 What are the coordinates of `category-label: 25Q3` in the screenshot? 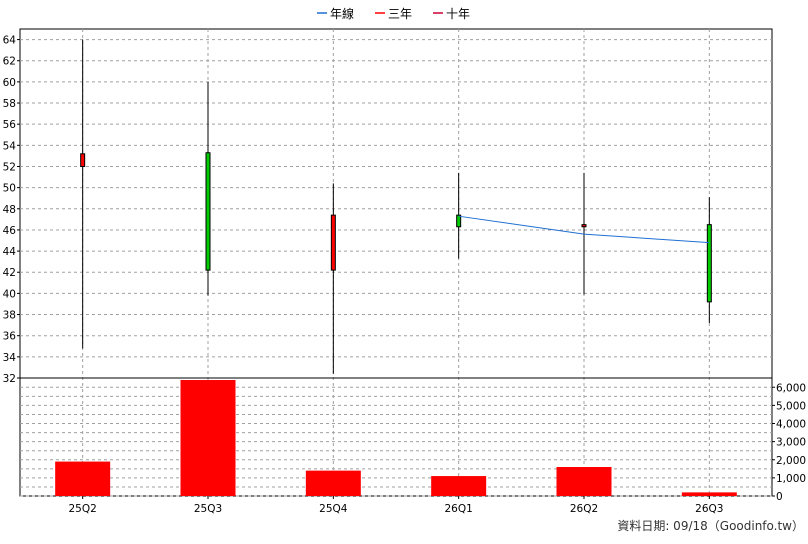 It's located at (208, 509).